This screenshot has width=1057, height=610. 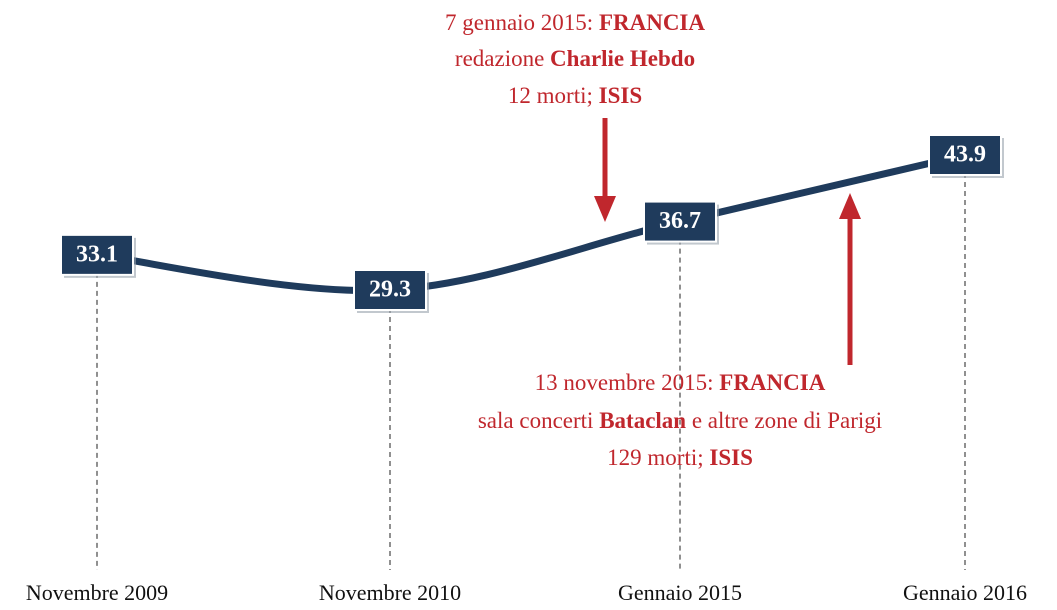 I want to click on x-tick-label: Gennaio 2016, so click(x=965, y=592).